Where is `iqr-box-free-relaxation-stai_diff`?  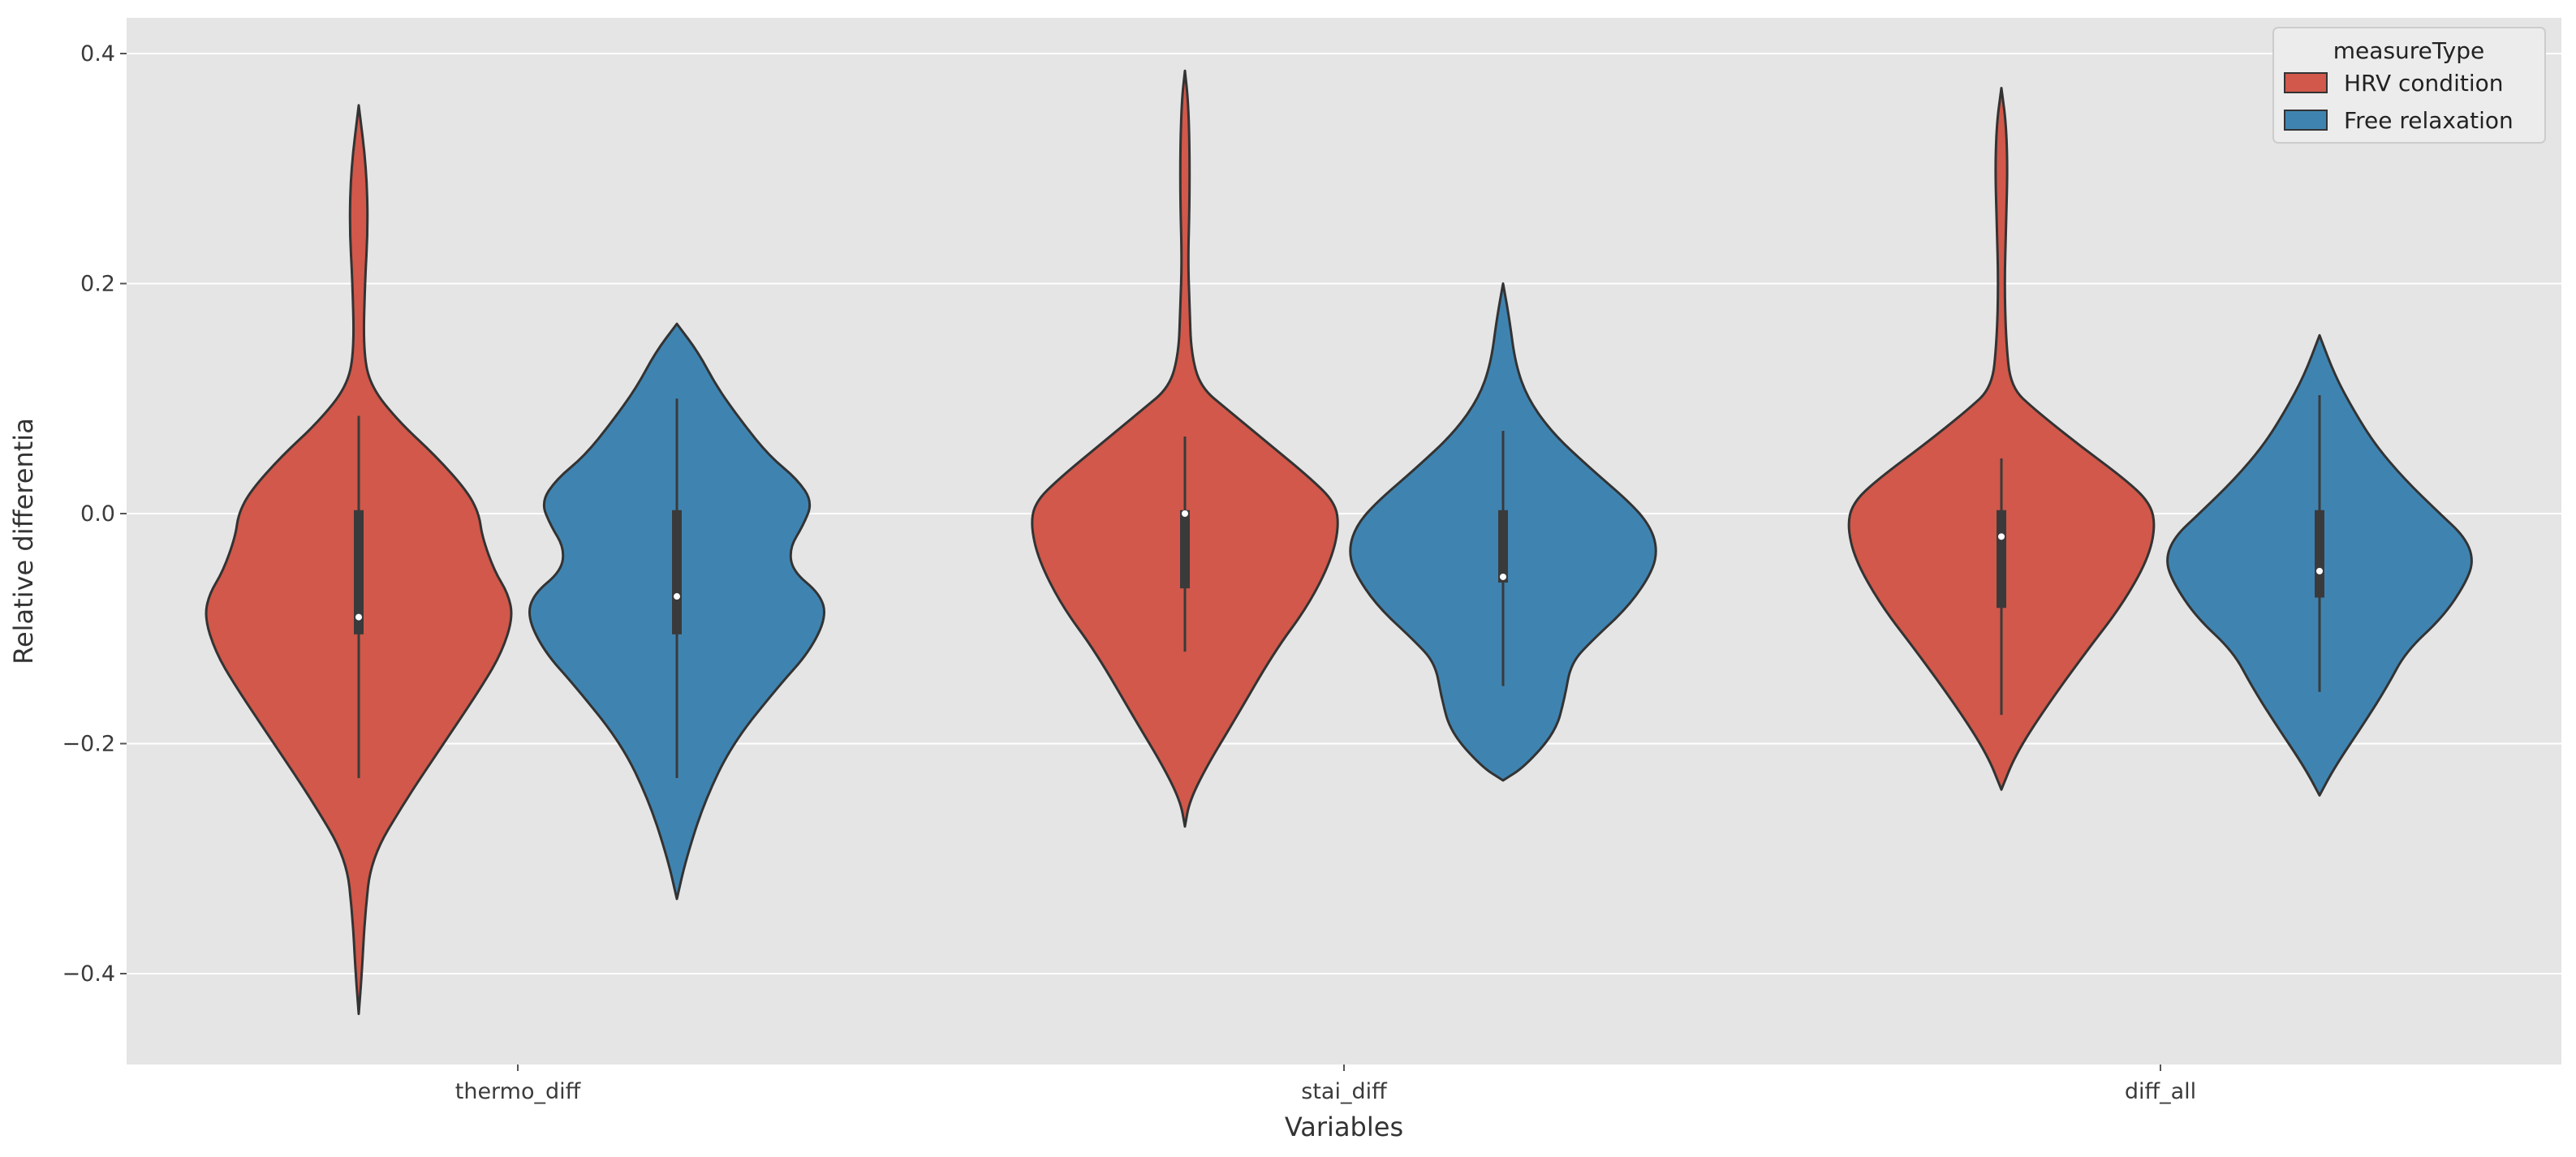
iqr-box-free-relaxation-stai_diff is located at coordinates (1503, 547).